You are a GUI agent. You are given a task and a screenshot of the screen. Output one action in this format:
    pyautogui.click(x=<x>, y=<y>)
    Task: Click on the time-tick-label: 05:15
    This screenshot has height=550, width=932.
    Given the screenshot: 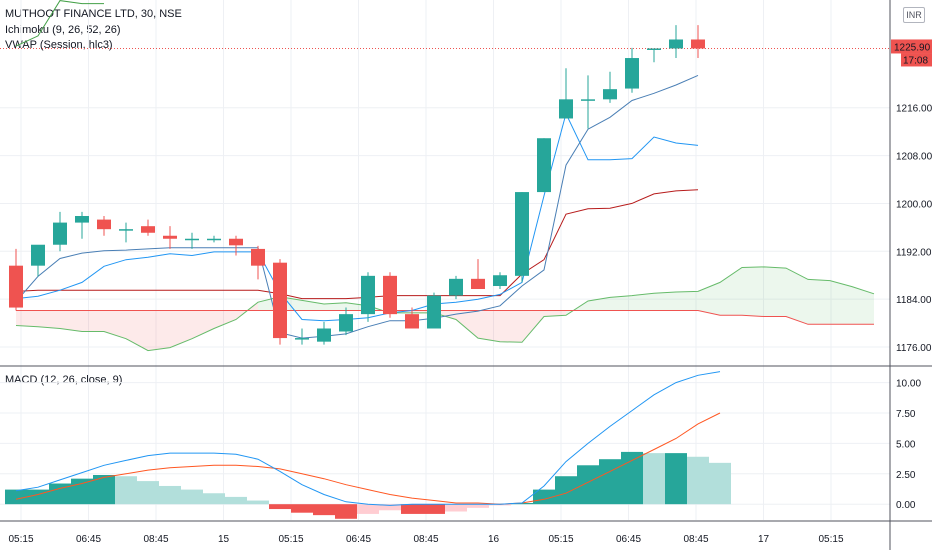 What is the action you would take?
    pyautogui.click(x=560, y=539)
    